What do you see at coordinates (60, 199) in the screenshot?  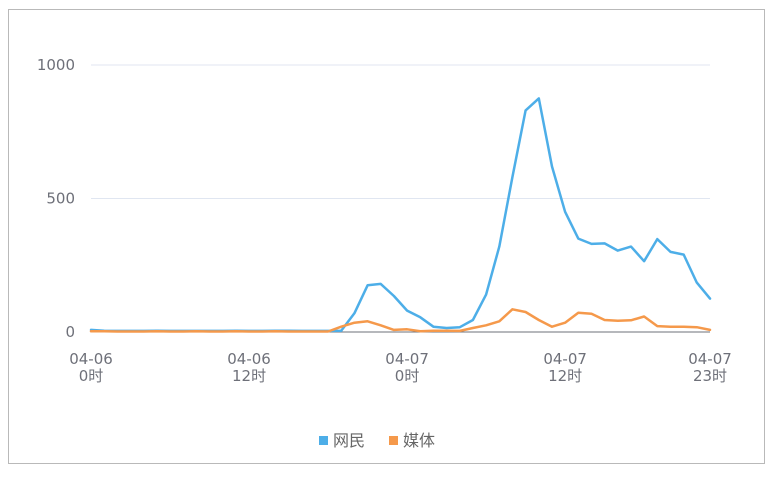 I see `y-tick-label: 500` at bounding box center [60, 199].